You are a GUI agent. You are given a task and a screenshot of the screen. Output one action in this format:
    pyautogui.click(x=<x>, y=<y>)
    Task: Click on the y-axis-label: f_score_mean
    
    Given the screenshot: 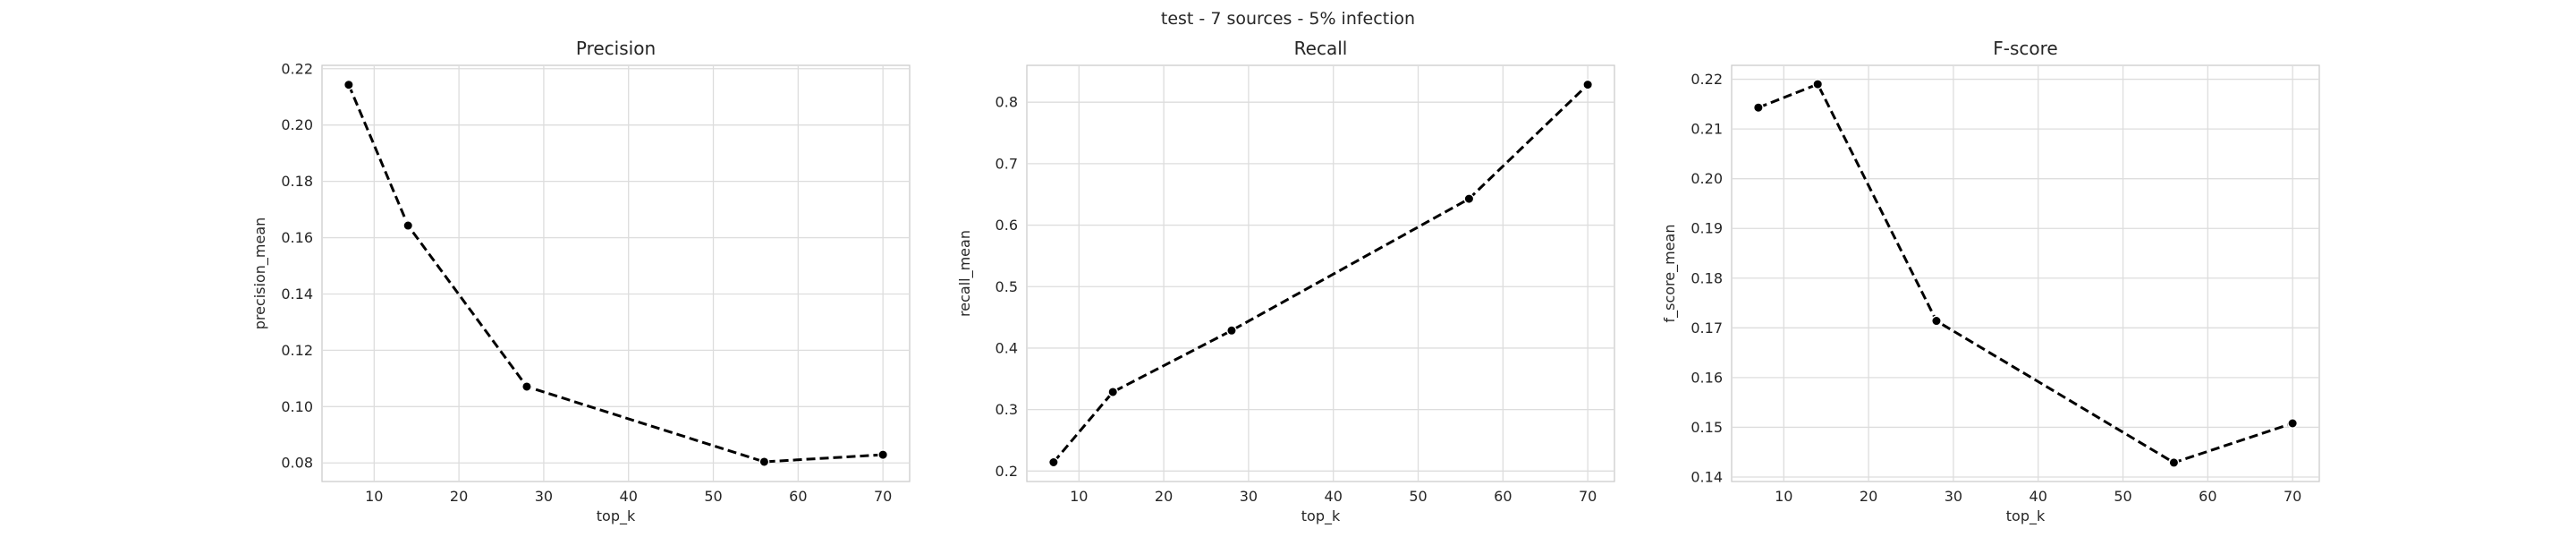 What is the action you would take?
    pyautogui.click(x=1670, y=274)
    